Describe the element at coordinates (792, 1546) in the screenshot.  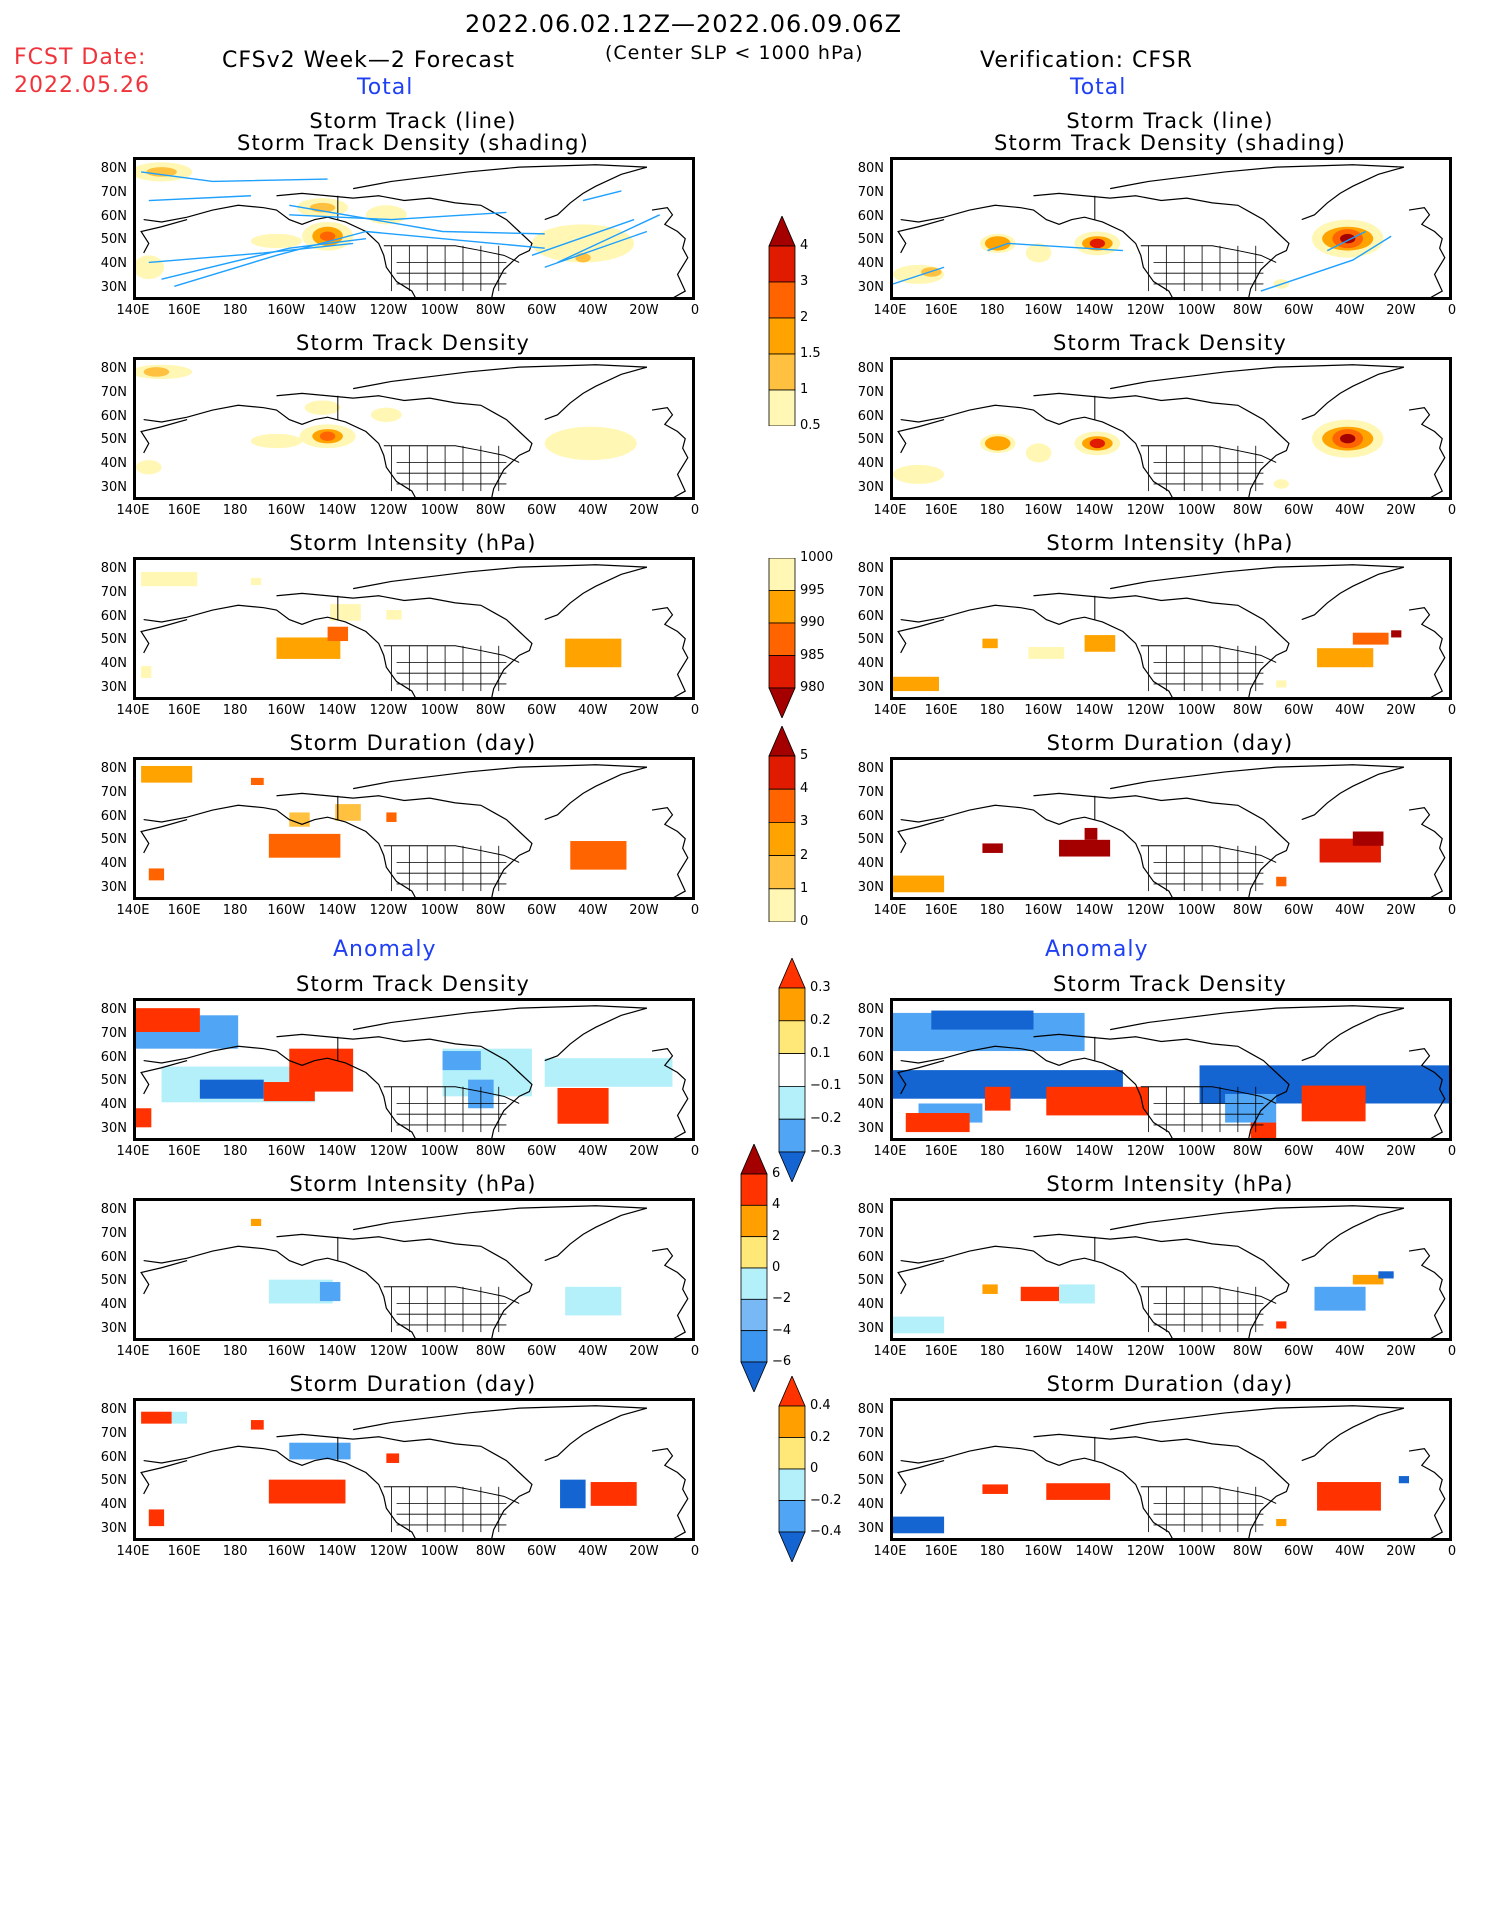
I see `colorbar-arrow-bottom` at that location.